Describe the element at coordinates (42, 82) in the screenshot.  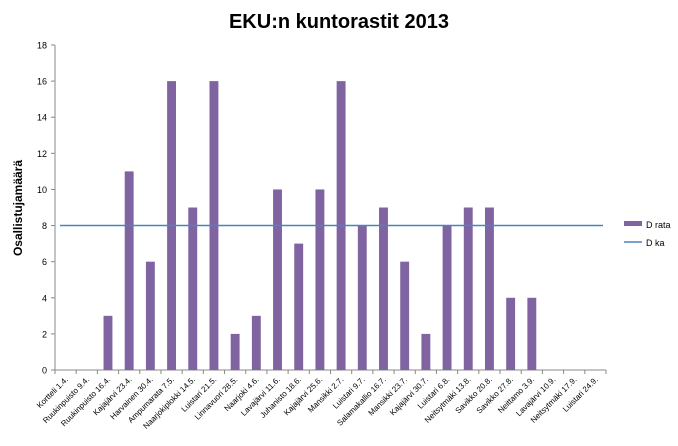
I see `y-tick-label: 16` at that location.